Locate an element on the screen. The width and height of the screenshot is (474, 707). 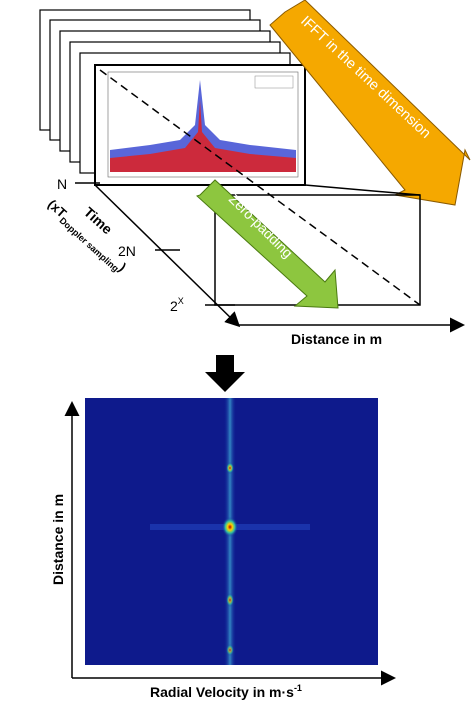
distance-axis-label: Distance in m is located at coordinates (336, 339).